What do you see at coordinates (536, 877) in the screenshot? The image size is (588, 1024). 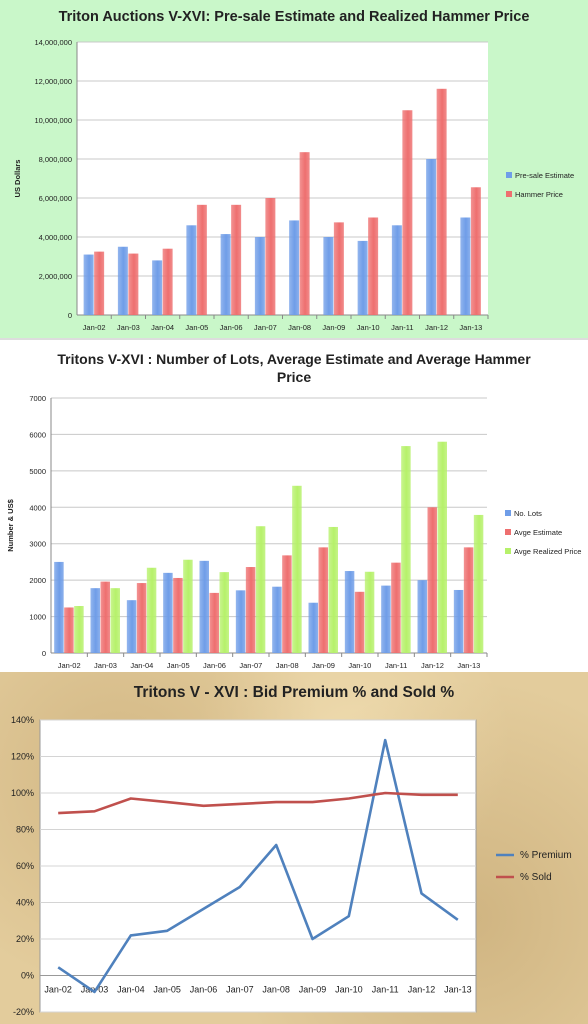 I see `legend-label: % Sold` at bounding box center [536, 877].